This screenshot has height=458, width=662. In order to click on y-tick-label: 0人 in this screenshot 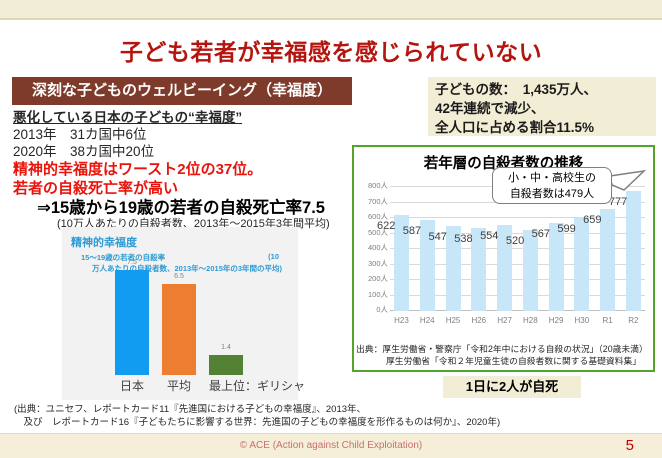, I will do `click(382, 309)`.